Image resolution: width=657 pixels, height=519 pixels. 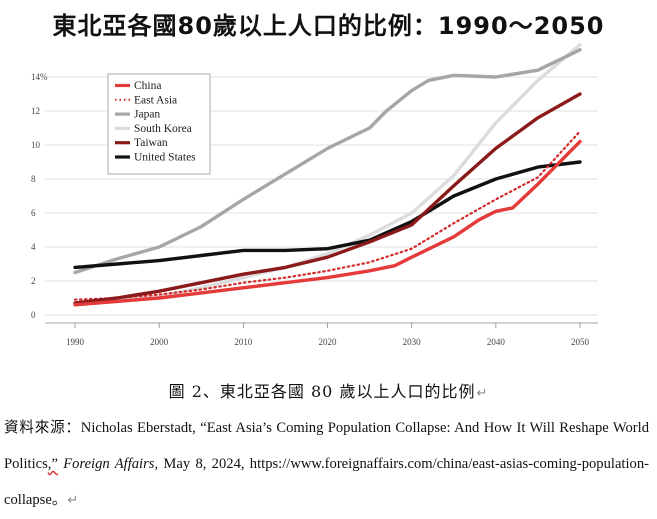 What do you see at coordinates (159, 342) in the screenshot?
I see `x-tick-label: 2000` at bounding box center [159, 342].